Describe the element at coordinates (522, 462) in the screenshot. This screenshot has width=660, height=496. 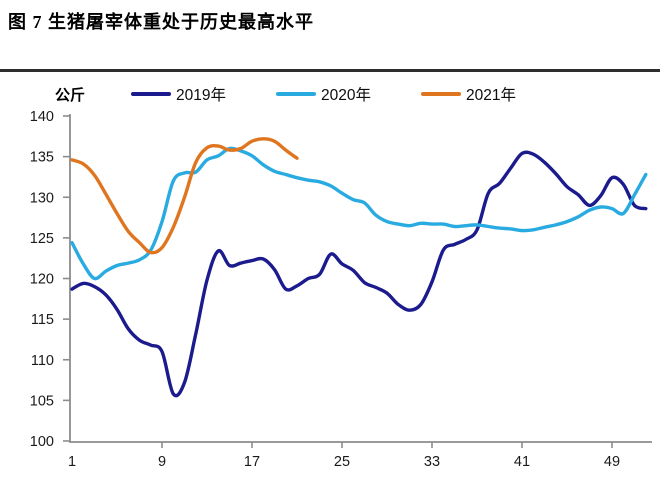
I see `x-tick-label: 41` at that location.